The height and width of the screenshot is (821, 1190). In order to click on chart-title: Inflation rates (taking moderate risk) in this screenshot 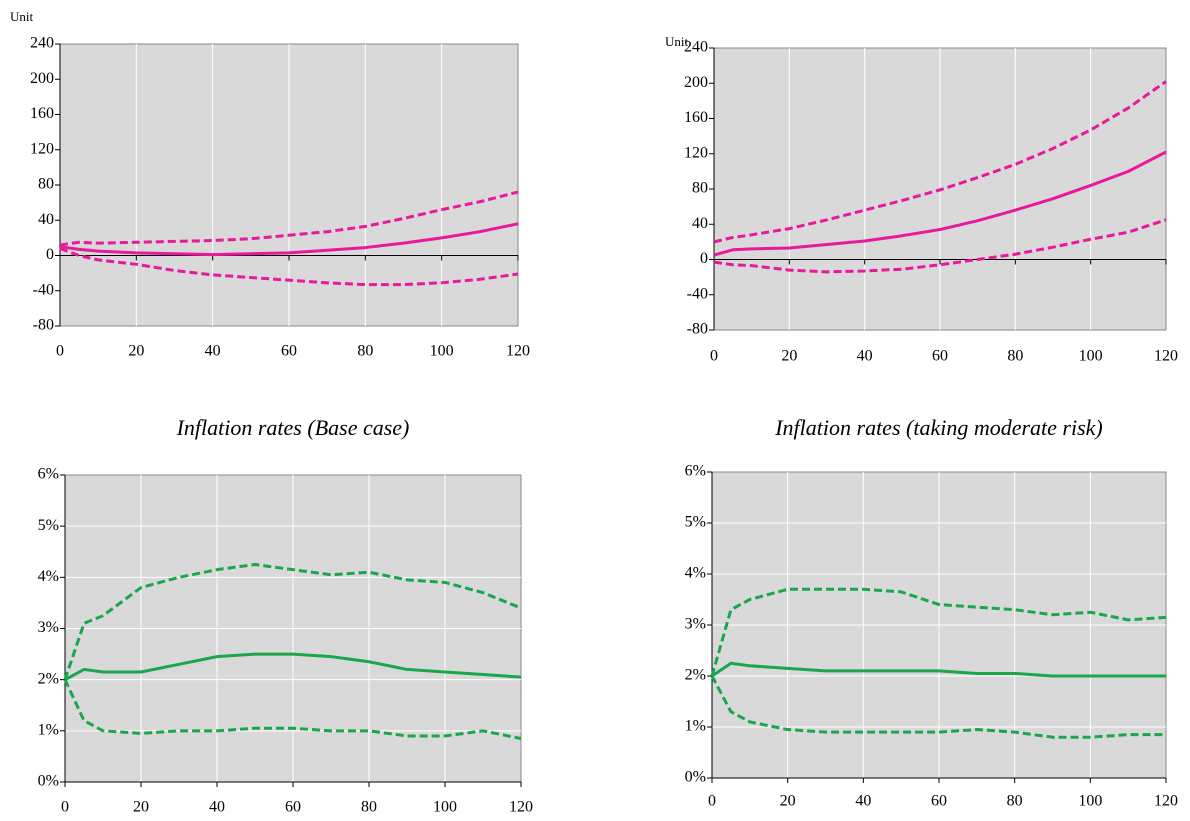, I will do `click(938, 427)`.